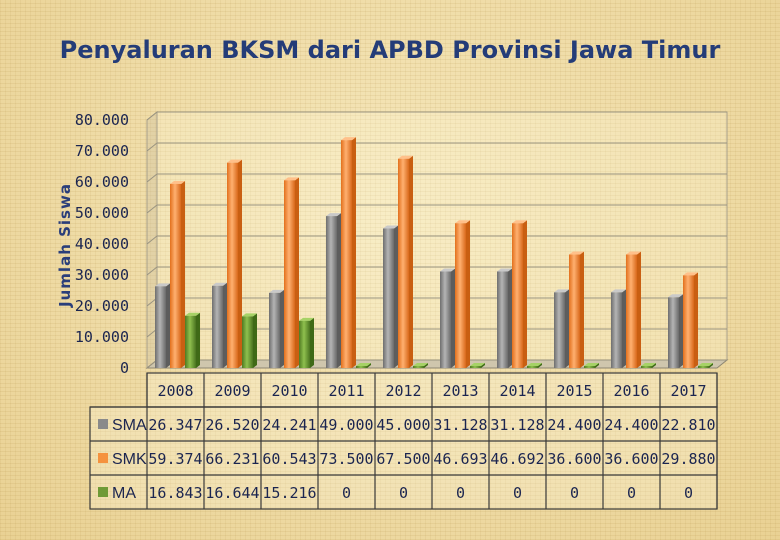  I want to click on x-category-label: 2012, so click(403, 391).